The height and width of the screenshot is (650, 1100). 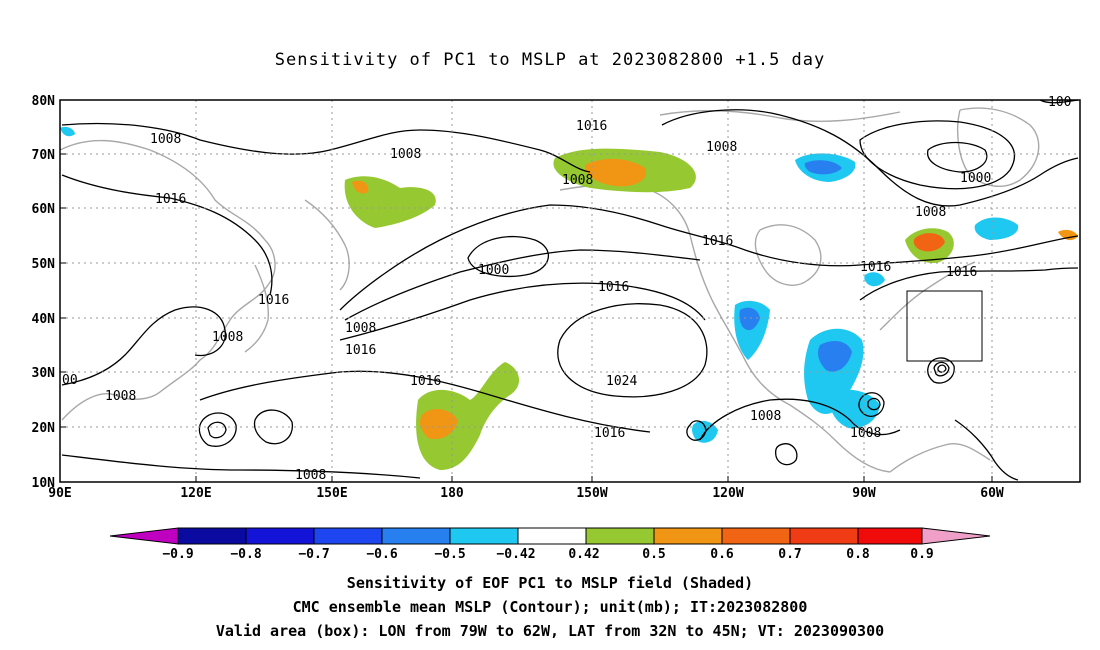 What do you see at coordinates (788, 255) in the screenshot?
I see `coastline-hudson` at bounding box center [788, 255].